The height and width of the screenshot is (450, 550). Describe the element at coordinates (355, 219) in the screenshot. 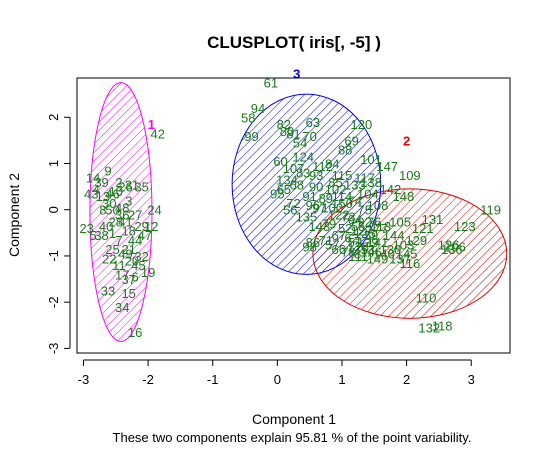

I see `point-label: 64` at that location.